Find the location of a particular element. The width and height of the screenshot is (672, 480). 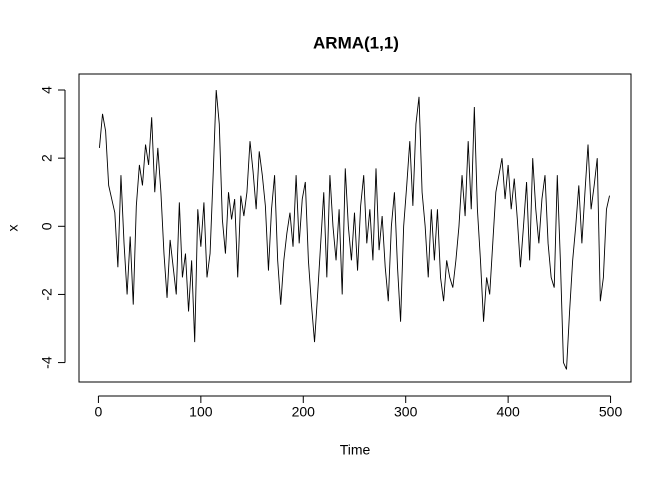

y-tick-label: 0 is located at coordinates (47, 226).